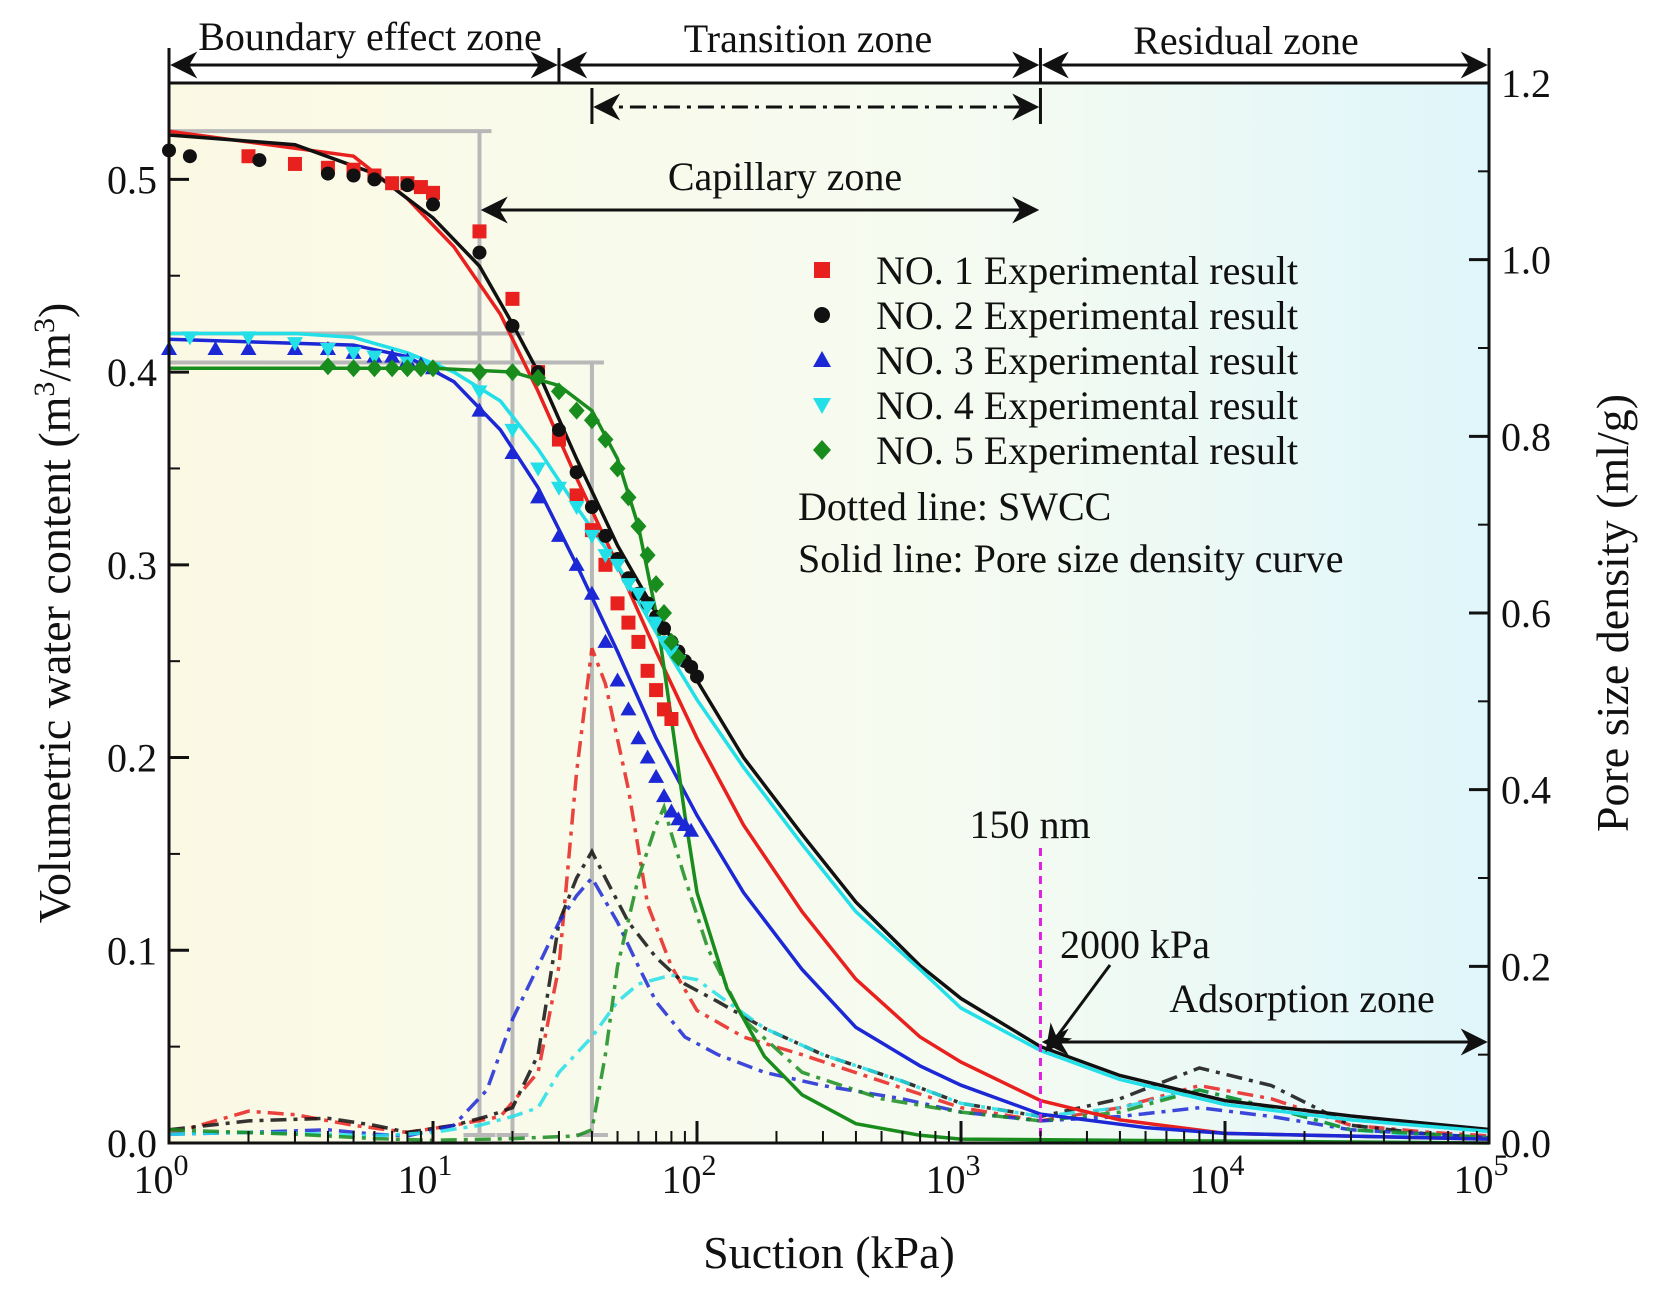 This screenshot has height=1298, width=1662. I want to click on legend-note: Solid line: Pore size density curve, so click(1070, 558).